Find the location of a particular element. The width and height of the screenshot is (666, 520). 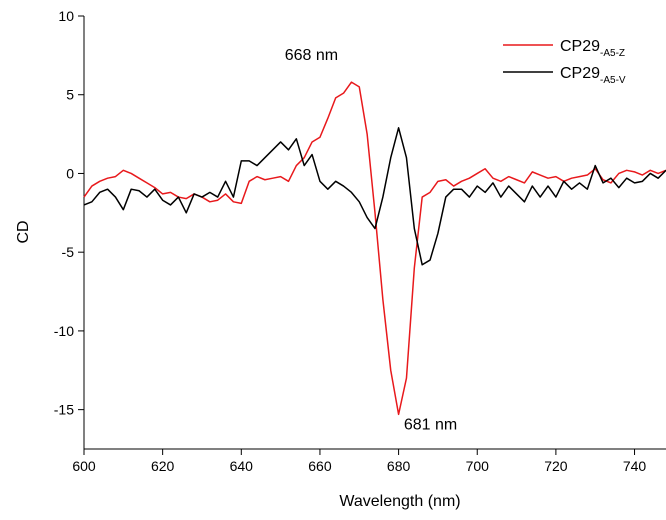

legend-label: CP29-A5-V is located at coordinates (593, 75).